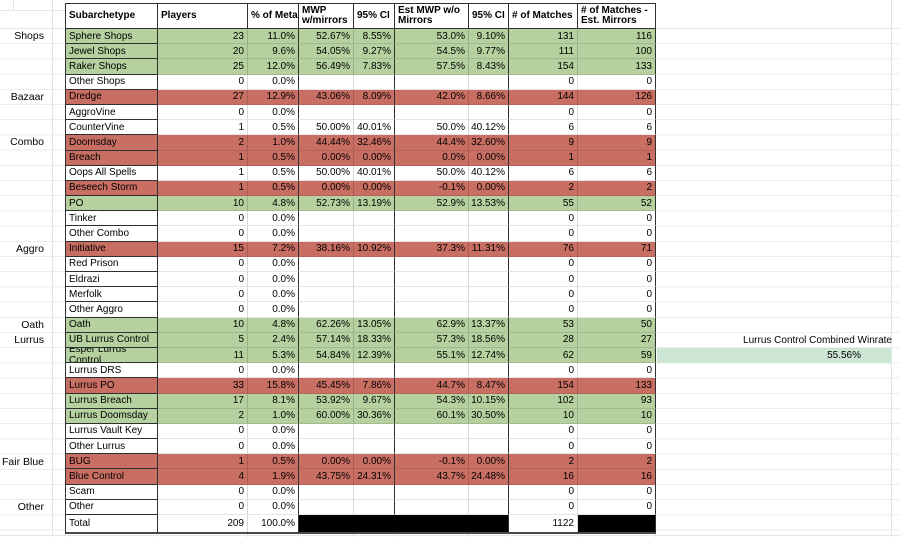 The image size is (900, 537). Describe the element at coordinates (112, 16) in the screenshot. I see `header-name: Subarchetype` at that location.